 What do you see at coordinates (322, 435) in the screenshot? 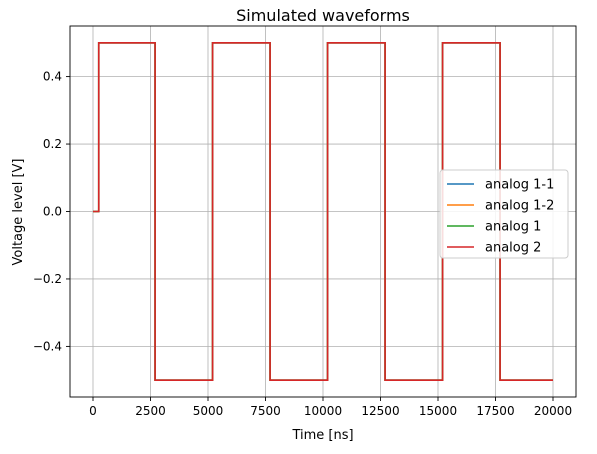
I see `x-axis-label: Time [ns]` at bounding box center [322, 435].